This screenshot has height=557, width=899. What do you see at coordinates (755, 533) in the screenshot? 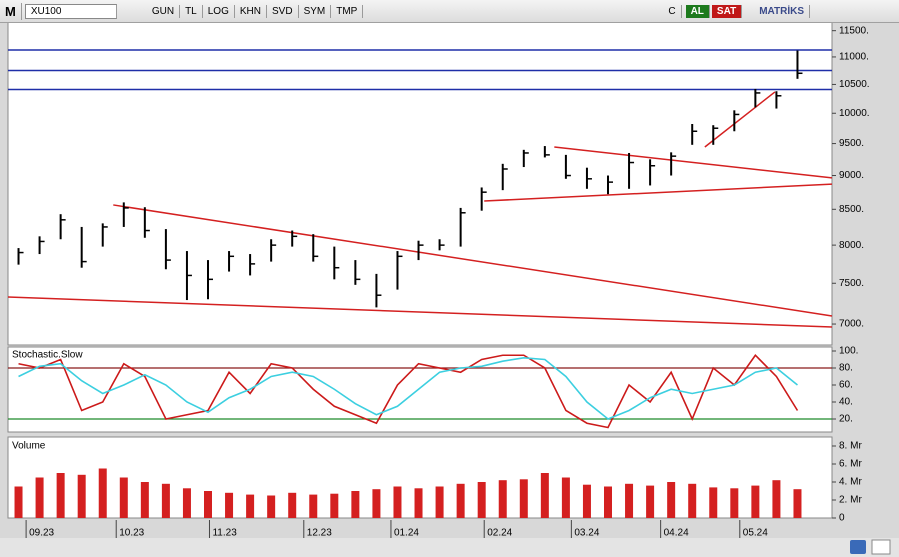
I see `x-tick-label: 05.24` at bounding box center [755, 533].